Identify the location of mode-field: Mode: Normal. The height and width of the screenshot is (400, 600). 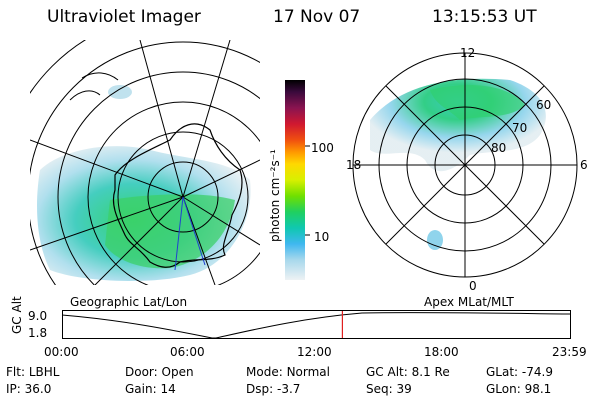
(288, 372).